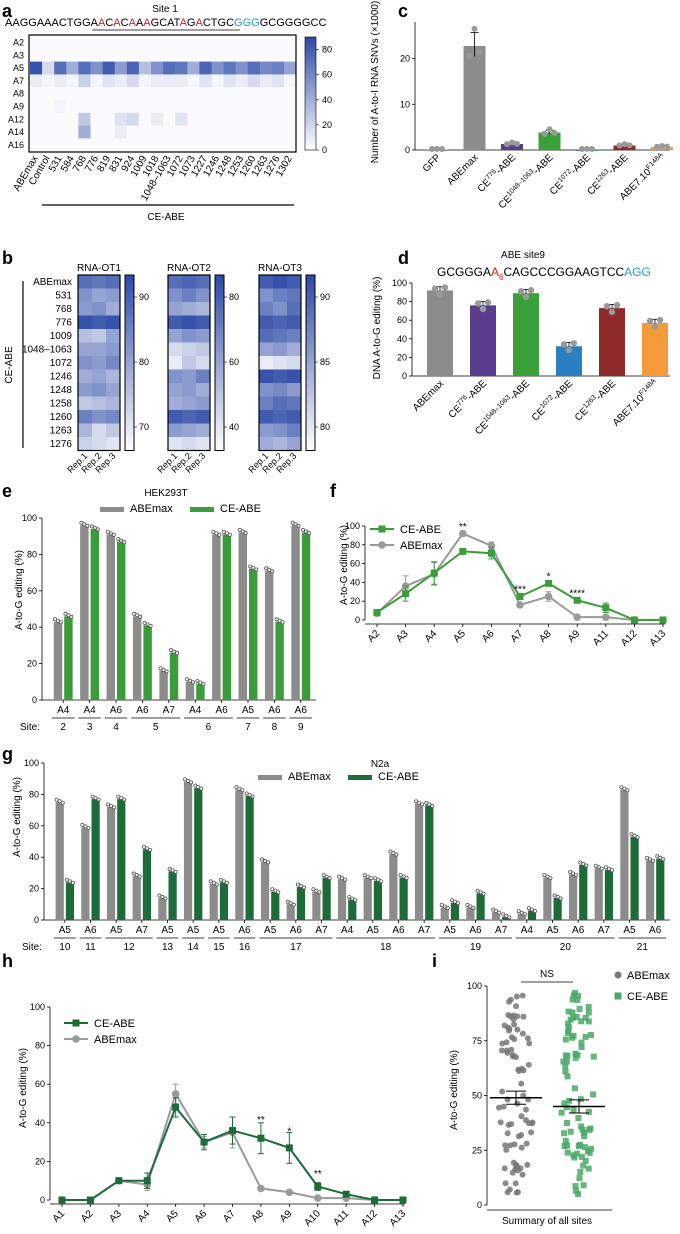 Image resolution: width=680 pixels, height=1234 pixels. I want to click on b-colorbar-tick-label: 90, so click(144, 297).